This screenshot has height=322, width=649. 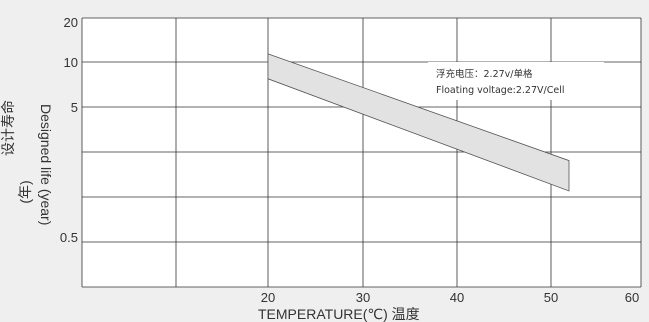 I want to click on x-tick-label-20: 20, so click(x=268, y=297).